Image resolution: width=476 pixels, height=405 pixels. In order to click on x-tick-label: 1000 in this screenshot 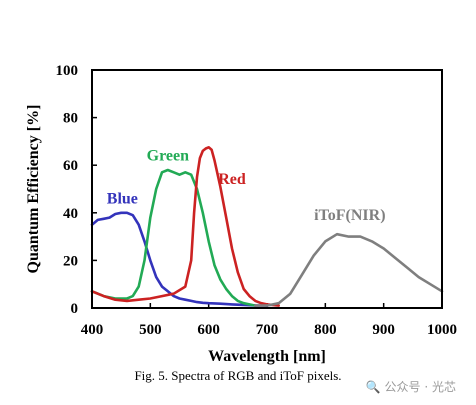, I will do `click(442, 330)`.